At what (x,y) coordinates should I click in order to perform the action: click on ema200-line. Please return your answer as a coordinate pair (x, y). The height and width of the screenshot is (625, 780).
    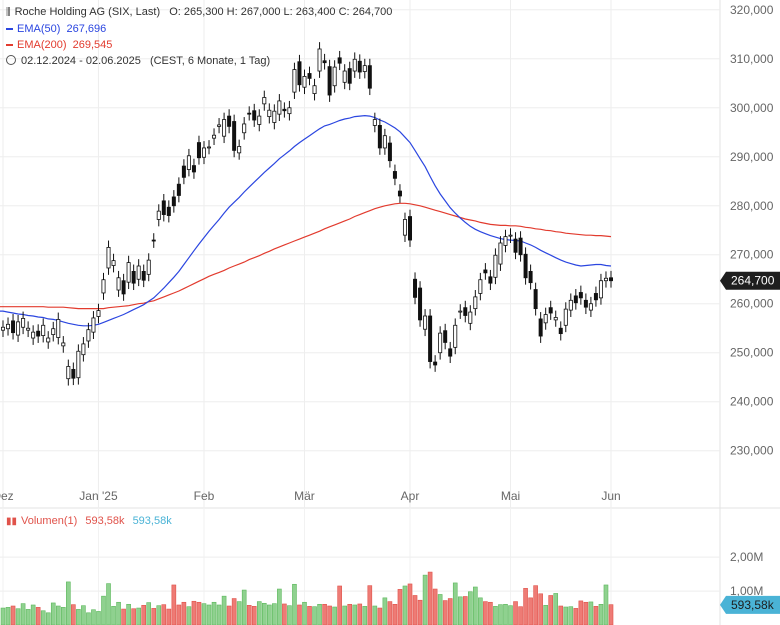
    Looking at the image, I should click on (306, 256).